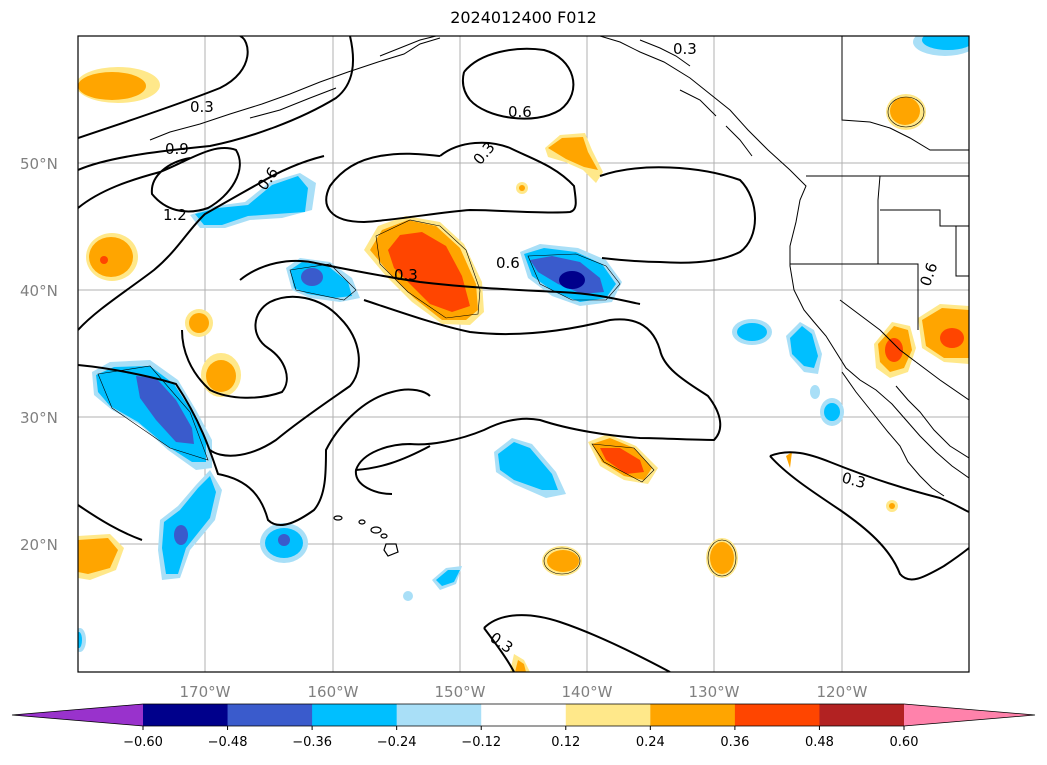  Describe the element at coordinates (39, 291) in the screenshot. I see `lat-label-40n: 40°N` at that location.